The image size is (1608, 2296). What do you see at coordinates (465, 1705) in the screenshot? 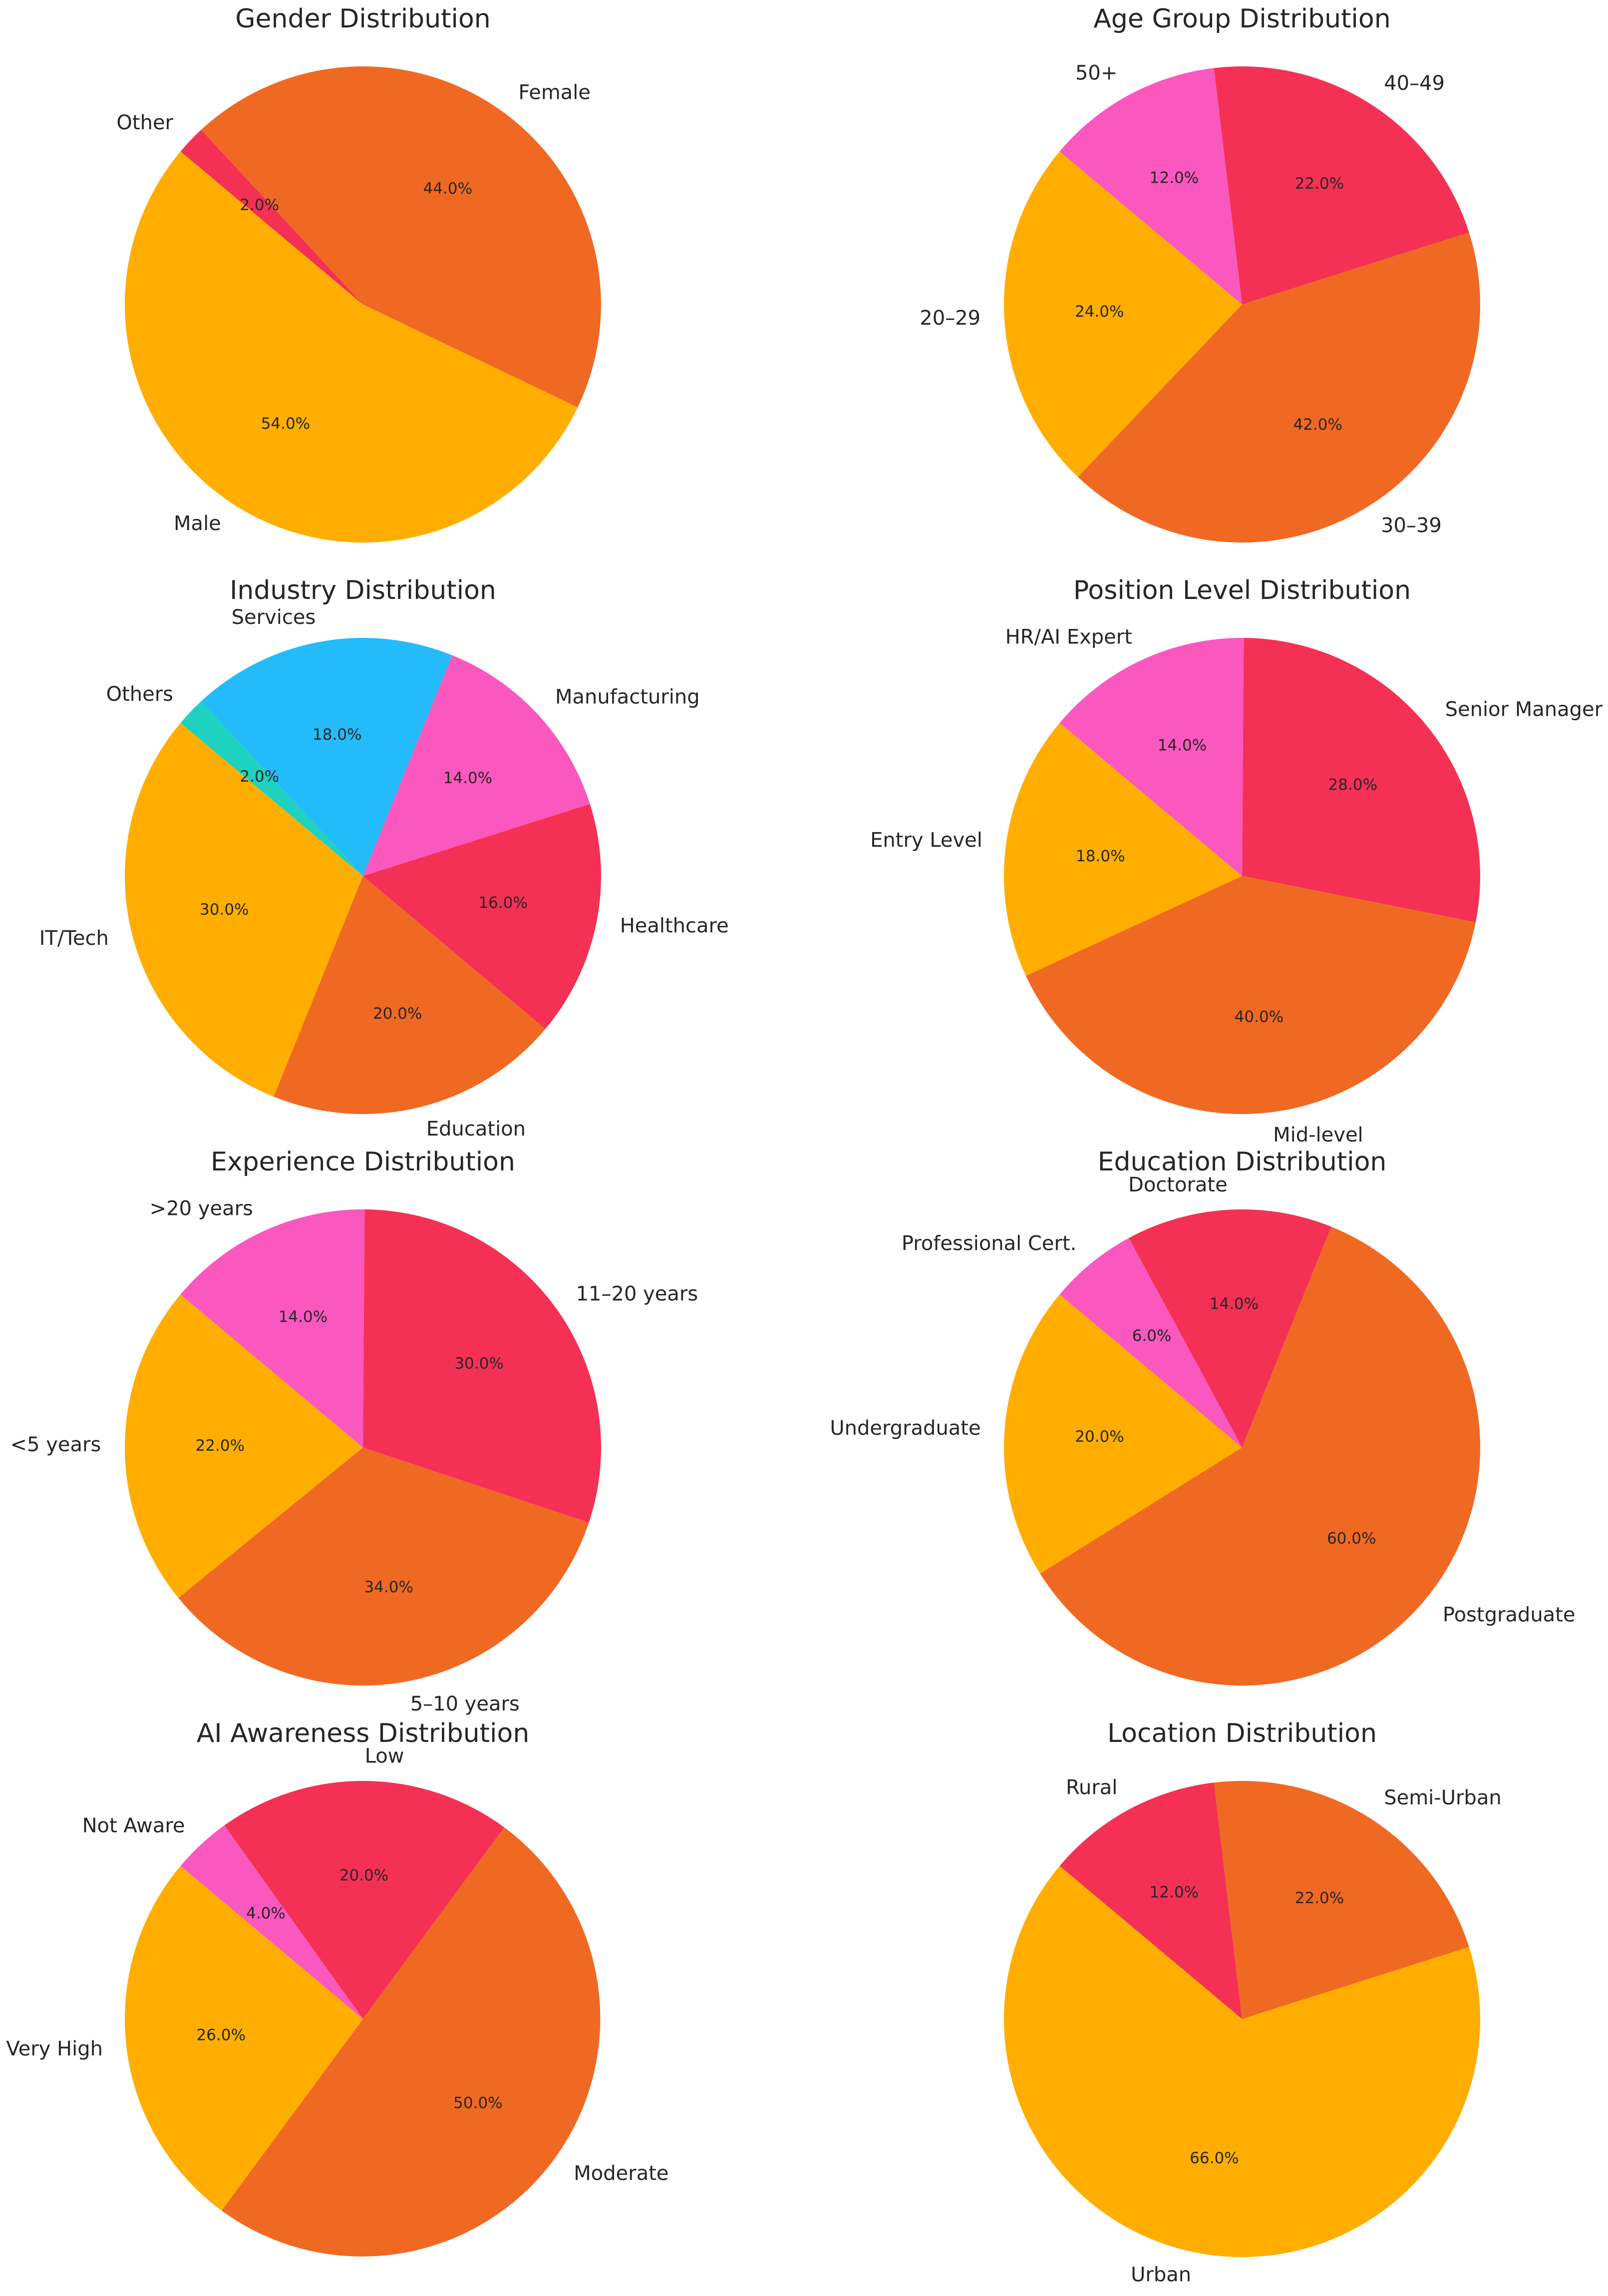
I see `slice-label-5-10-years: 5–10 years` at bounding box center [465, 1705].